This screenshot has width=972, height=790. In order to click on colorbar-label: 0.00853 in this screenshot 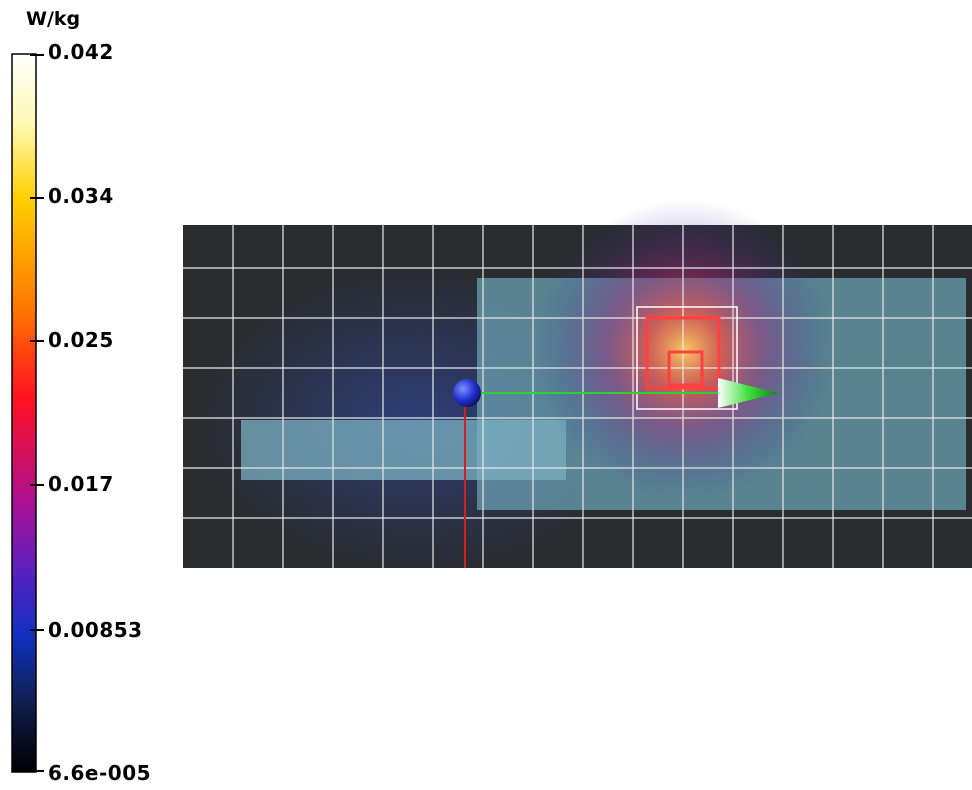, I will do `click(95, 630)`.